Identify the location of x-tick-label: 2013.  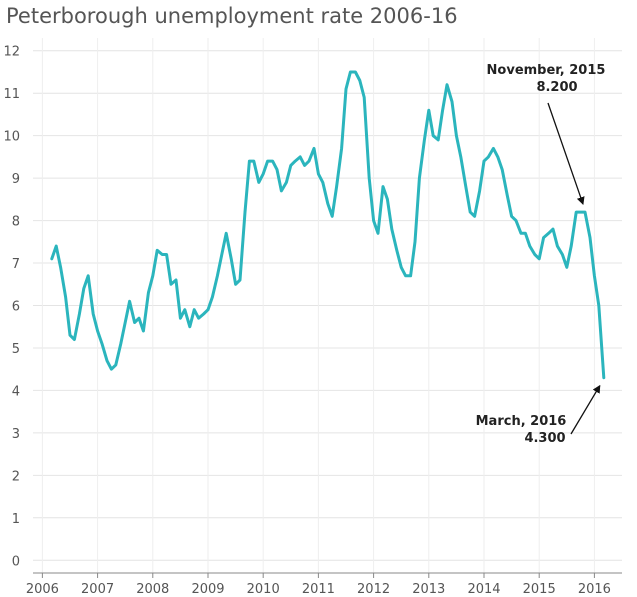
(428, 589).